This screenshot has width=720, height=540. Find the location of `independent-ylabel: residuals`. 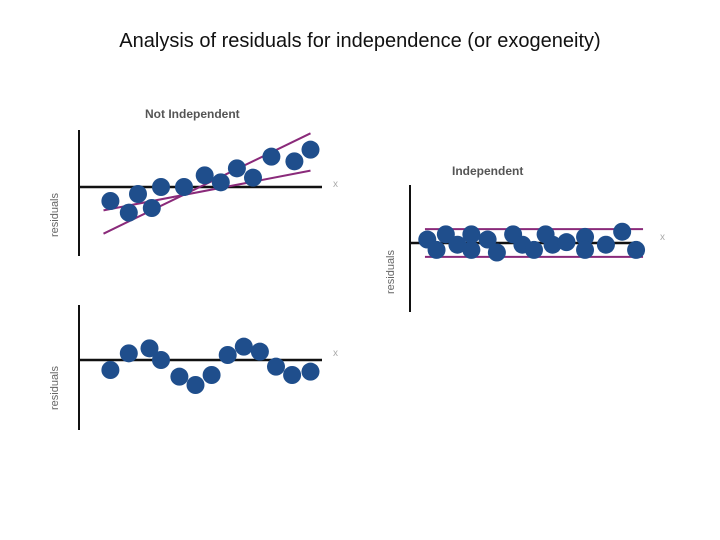

independent-ylabel: residuals is located at coordinates (391, 271).